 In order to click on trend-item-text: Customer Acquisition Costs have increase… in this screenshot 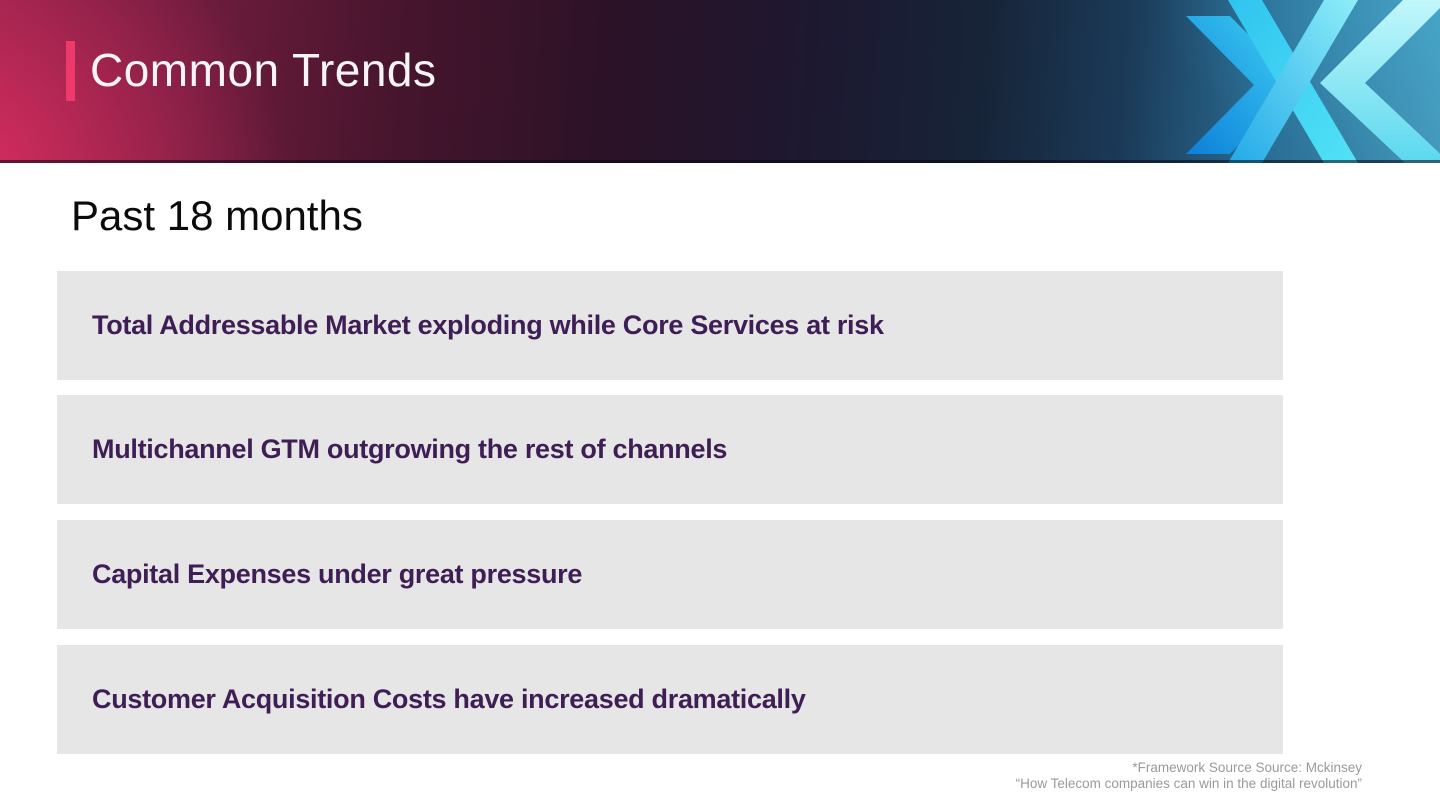, I will do `click(449, 699)`.